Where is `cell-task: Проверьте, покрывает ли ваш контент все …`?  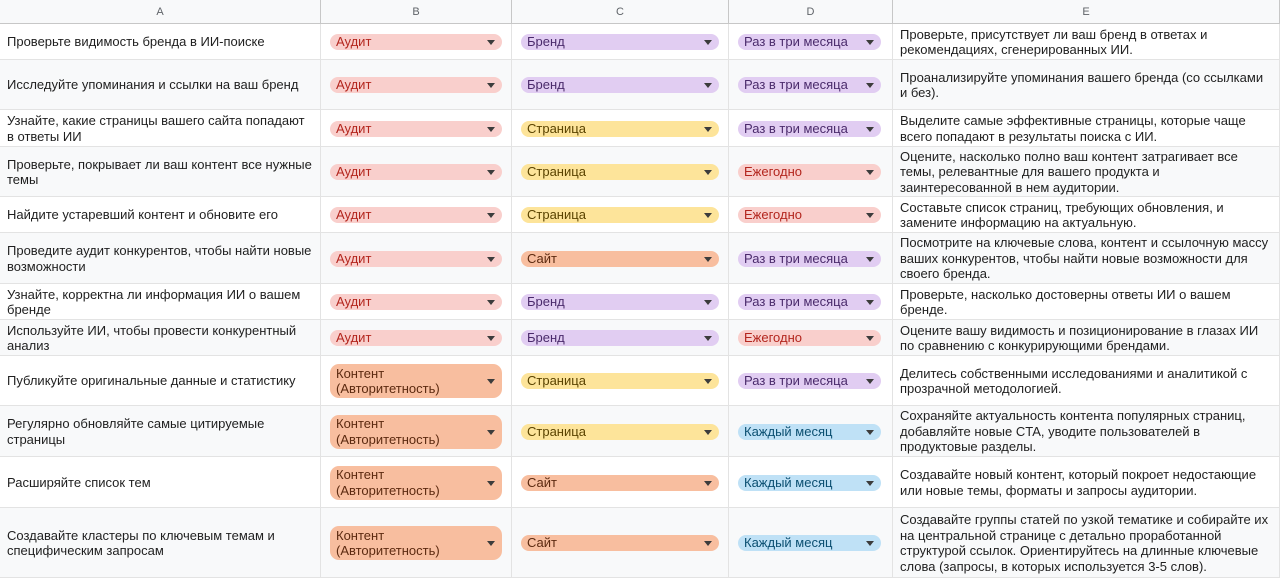
cell-task: Проверьте, покрывает ли ваш контент все … is located at coordinates (160, 172).